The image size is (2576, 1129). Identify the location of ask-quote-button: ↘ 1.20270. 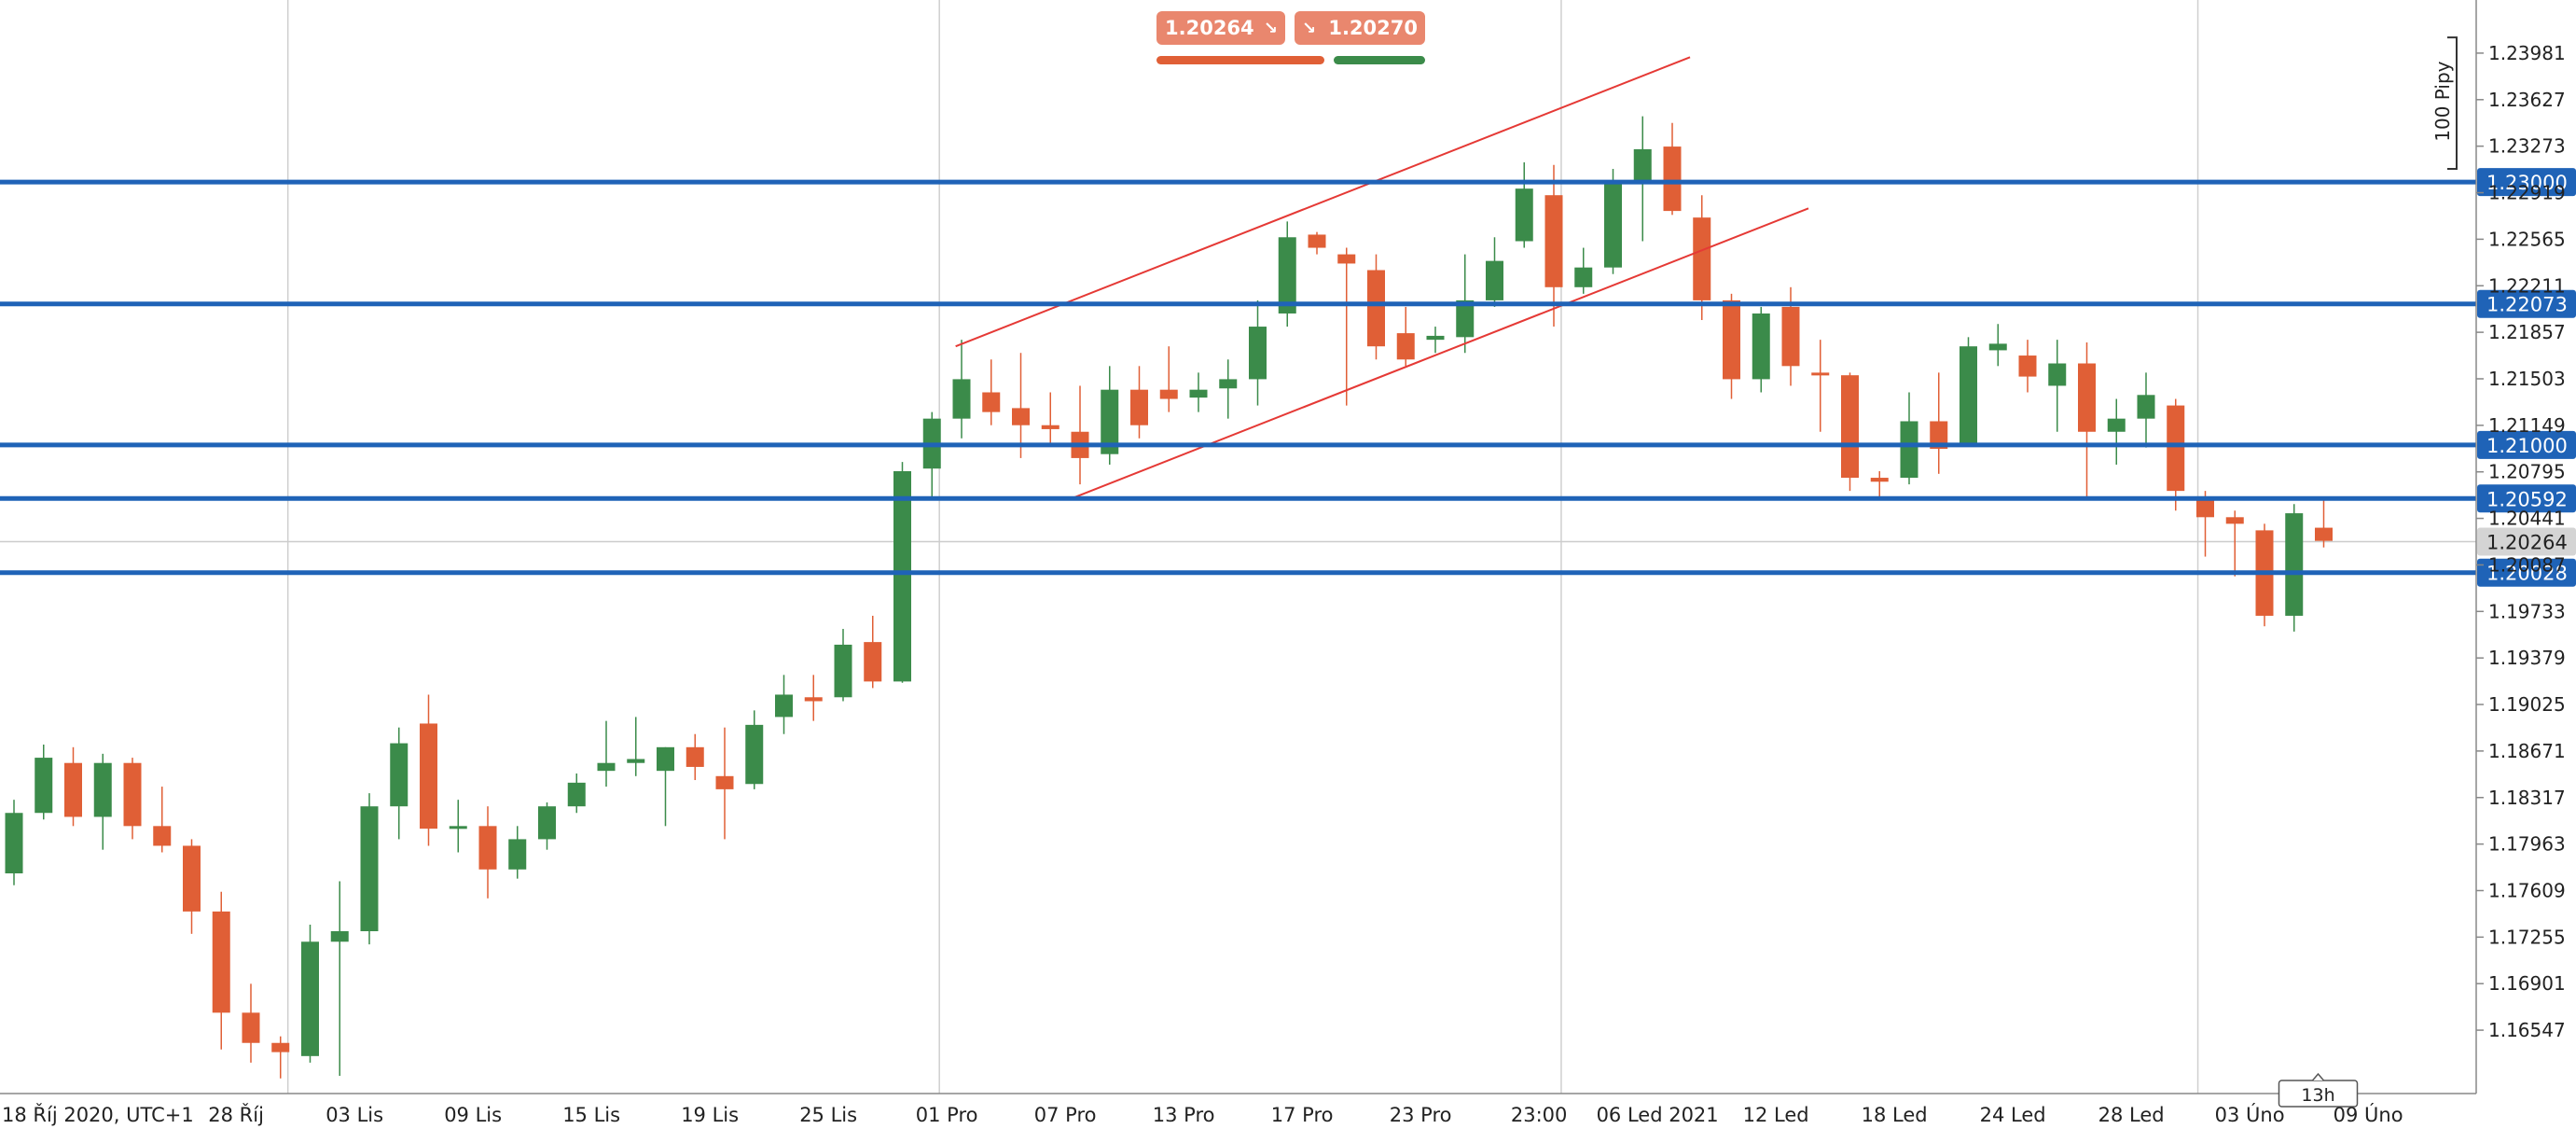
(1360, 28).